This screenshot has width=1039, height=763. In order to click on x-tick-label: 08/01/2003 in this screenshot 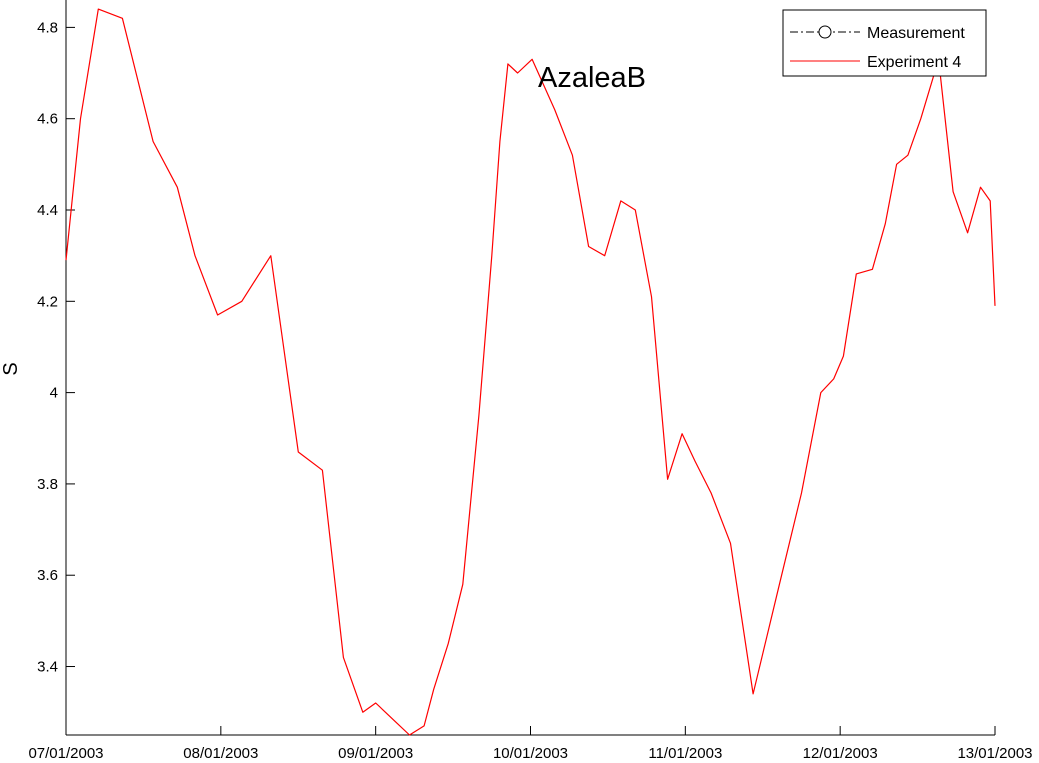, I will do `click(220, 753)`.